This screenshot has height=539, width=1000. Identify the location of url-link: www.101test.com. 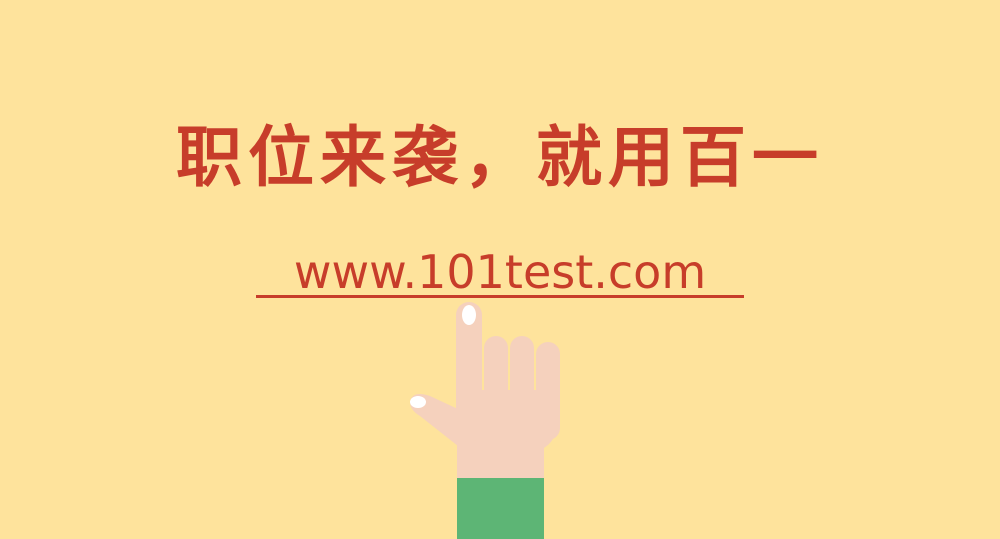
(500, 272).